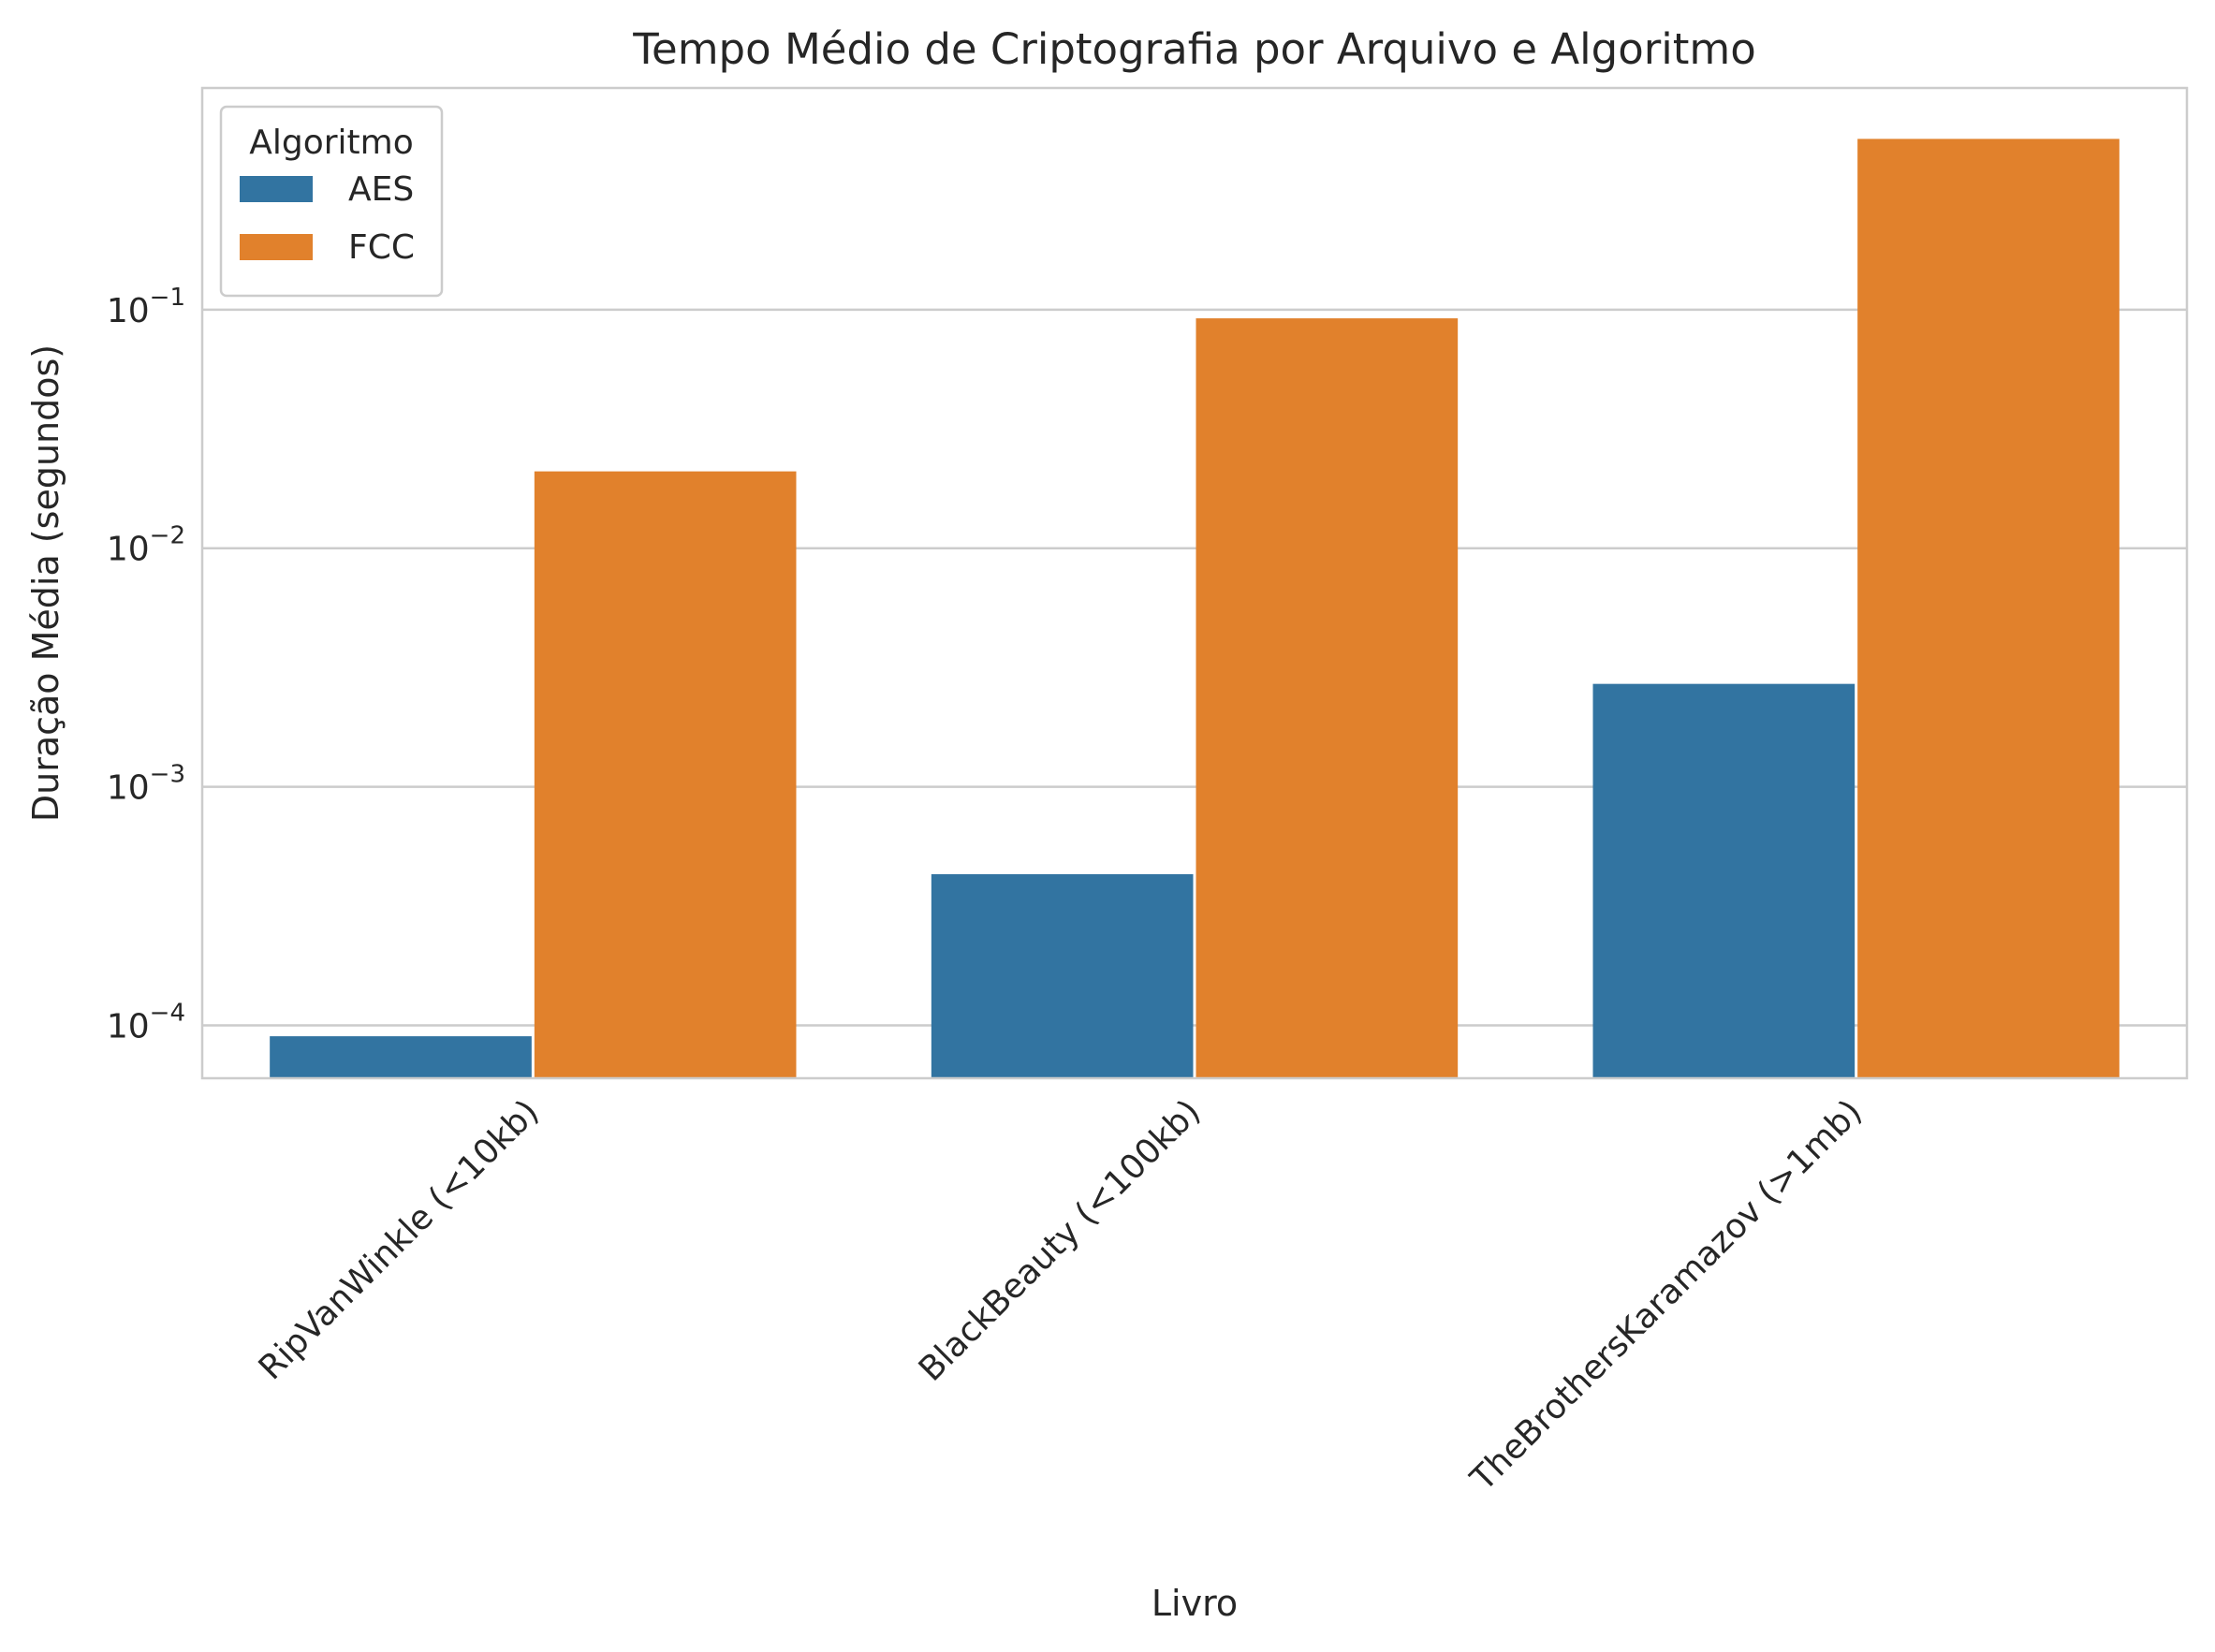 The image size is (2215, 1652). I want to click on y-tick-exponent: −4, so click(167, 1013).